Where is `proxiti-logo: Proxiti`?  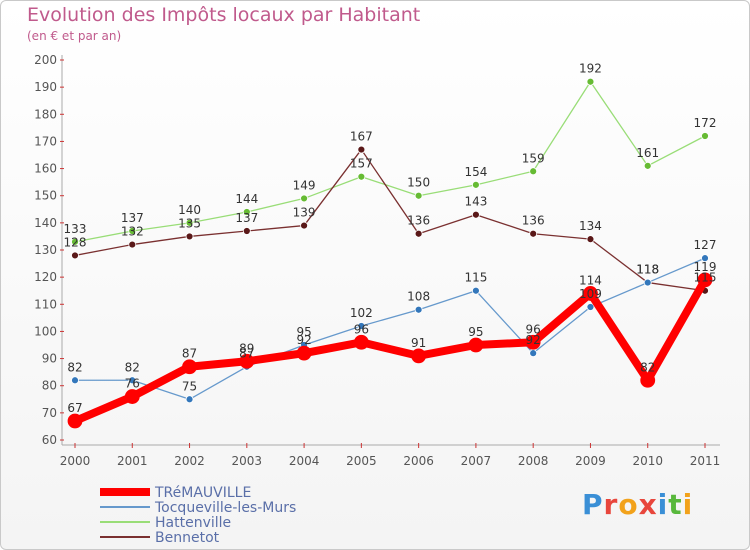 proxiti-logo: Proxiti is located at coordinates (637, 504).